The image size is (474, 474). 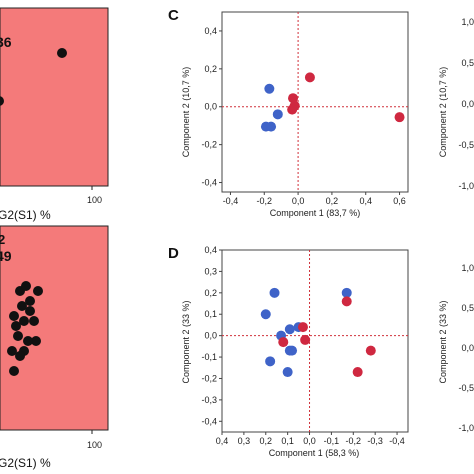 I want to click on panel-c-x-axis-label: Component 1 (83,7 %), so click(x=315, y=213).